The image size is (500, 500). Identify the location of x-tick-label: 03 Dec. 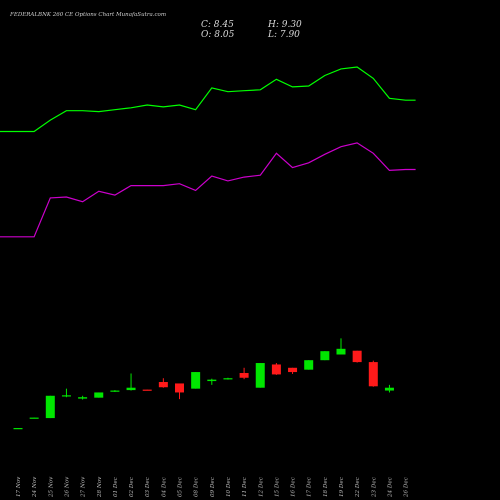
(148, 486).